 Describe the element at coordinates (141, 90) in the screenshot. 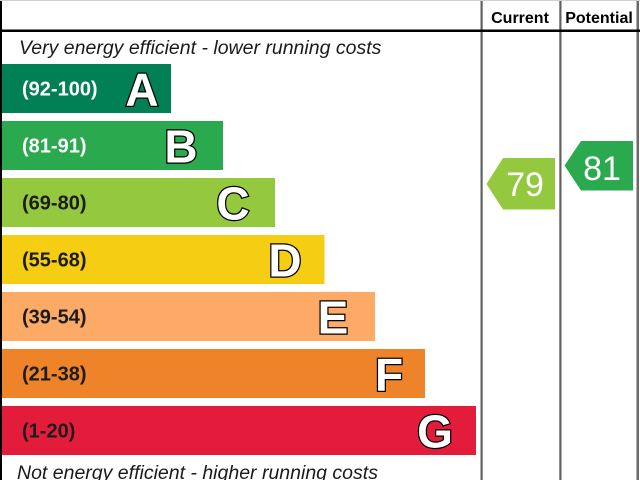

I see `svg-text: A` at that location.